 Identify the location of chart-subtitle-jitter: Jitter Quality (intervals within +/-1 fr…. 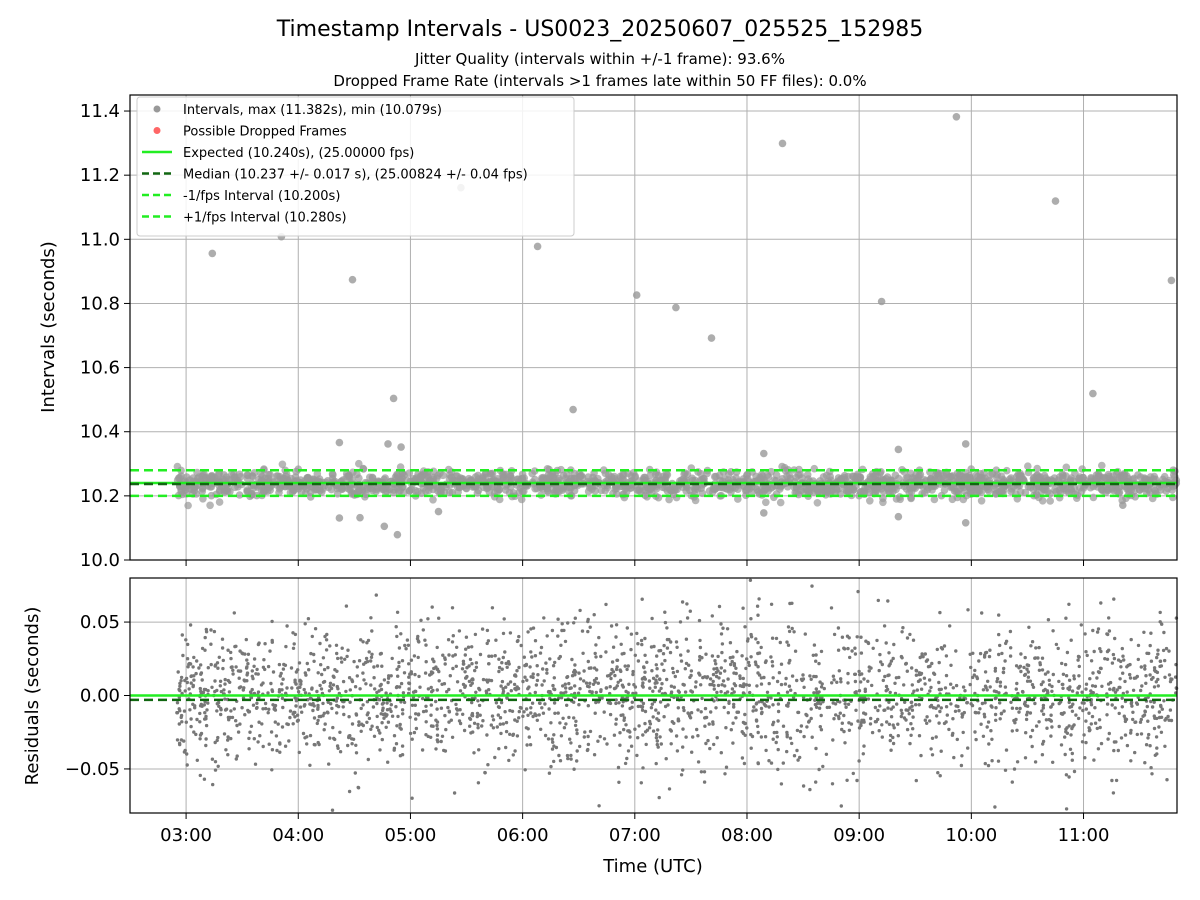
(599, 59).